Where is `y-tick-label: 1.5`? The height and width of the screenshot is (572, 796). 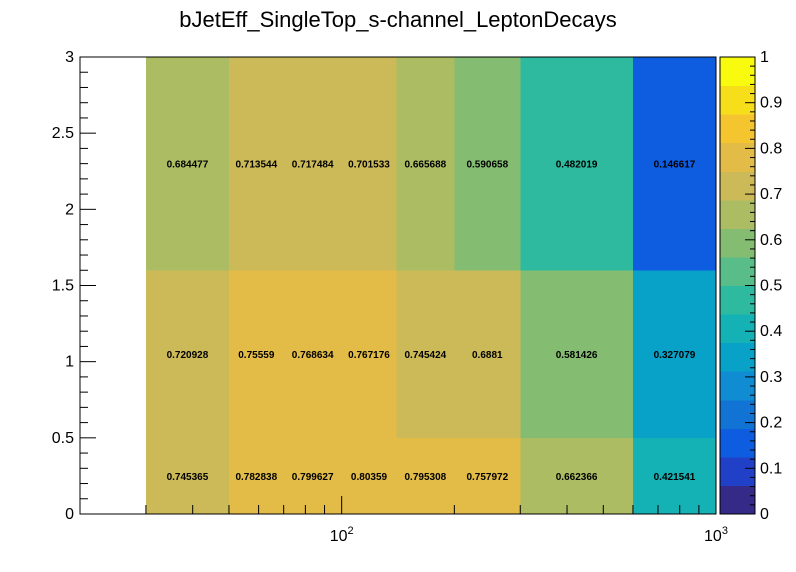
y-tick-label: 1.5 is located at coordinates (63, 286).